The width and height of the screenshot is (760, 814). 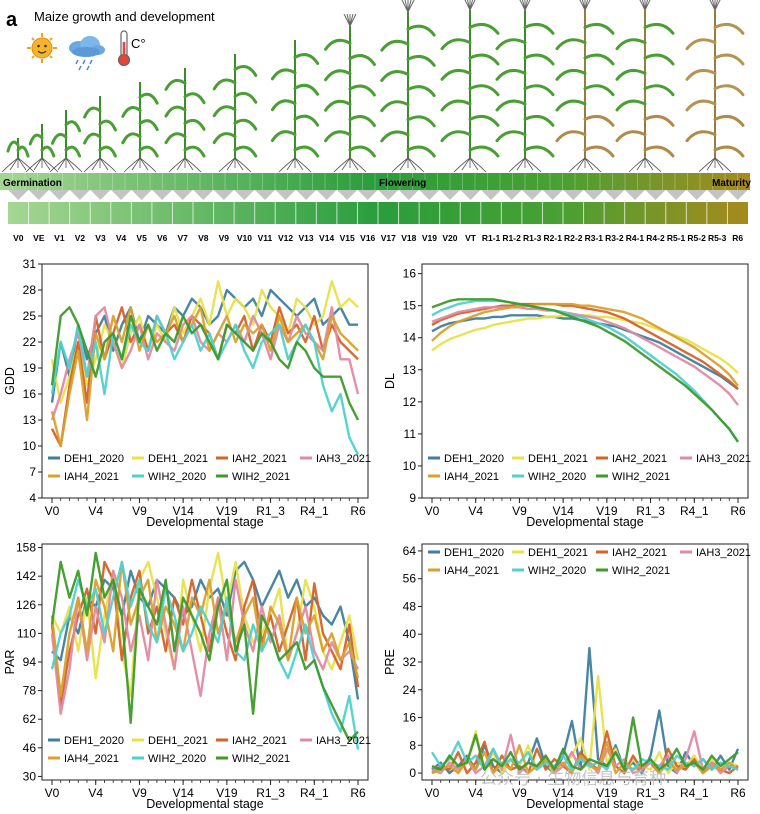 I want to click on legend-item-iah2_2021: IAH2_2021, so click(x=251, y=459).